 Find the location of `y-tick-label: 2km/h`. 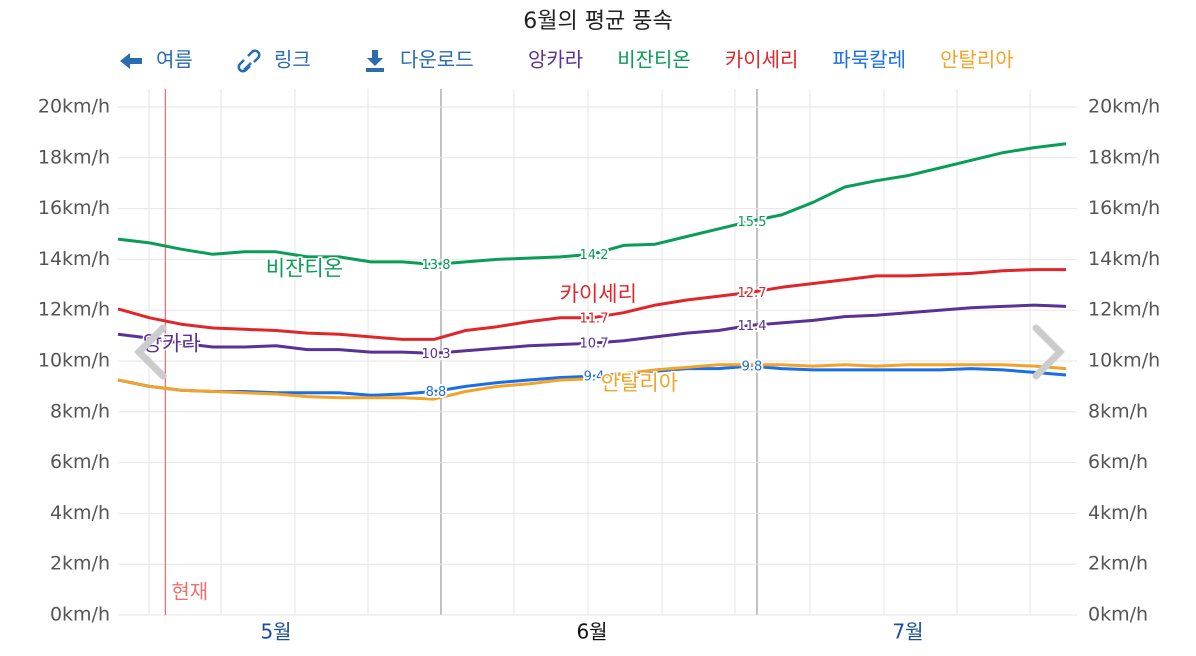

y-tick-label: 2km/h is located at coordinates (80, 564).